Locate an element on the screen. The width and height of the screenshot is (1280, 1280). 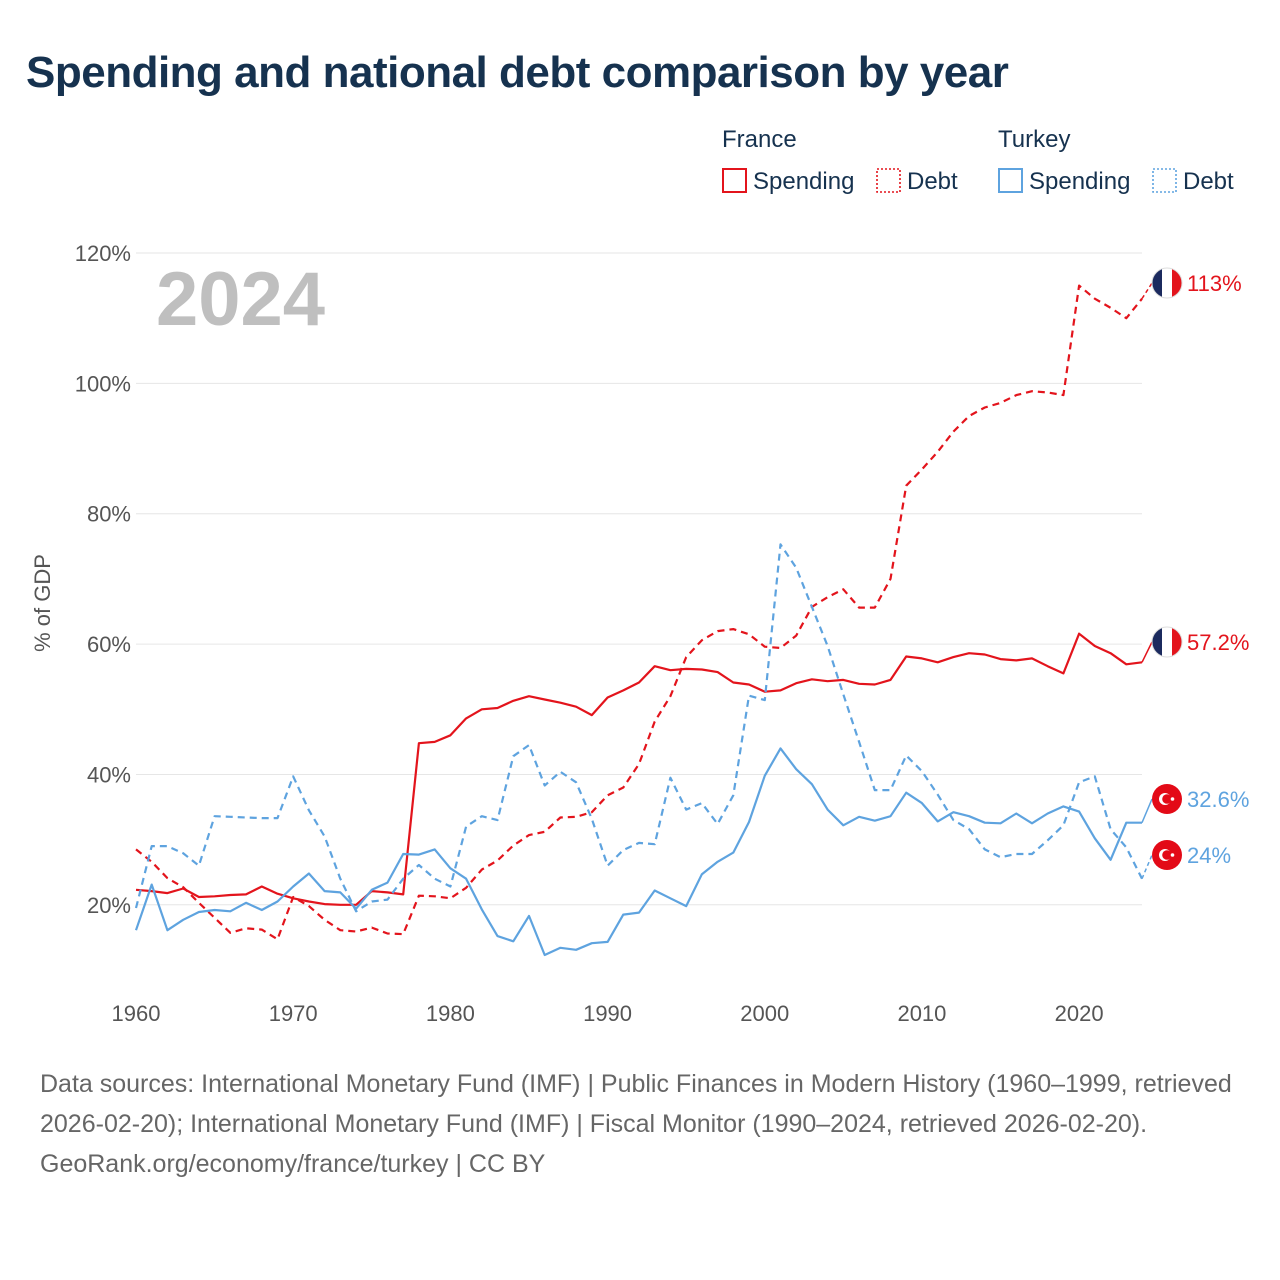
end-value-label: 113% is located at coordinates (1214, 283).